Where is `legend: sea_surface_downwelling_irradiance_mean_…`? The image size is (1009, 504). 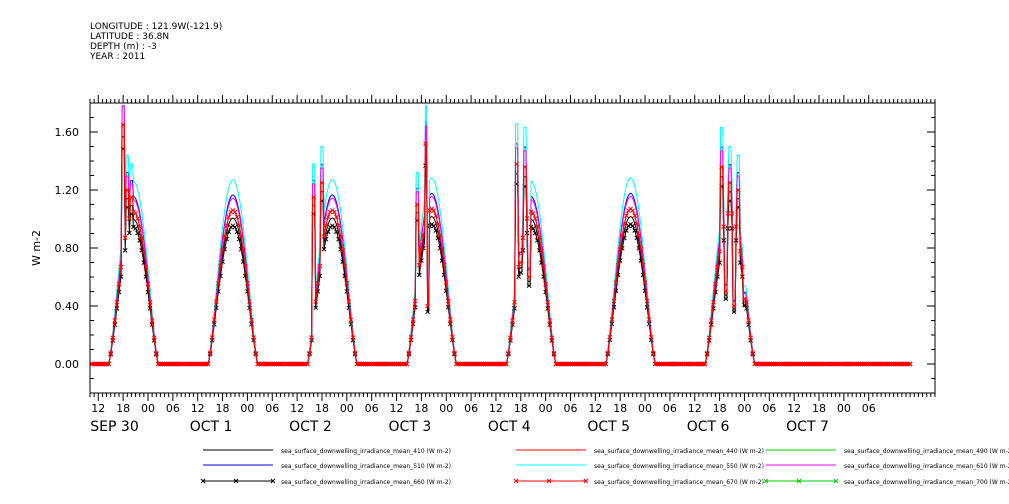 legend: sea_surface_downwelling_irradiance_mean_… is located at coordinates (604, 467).